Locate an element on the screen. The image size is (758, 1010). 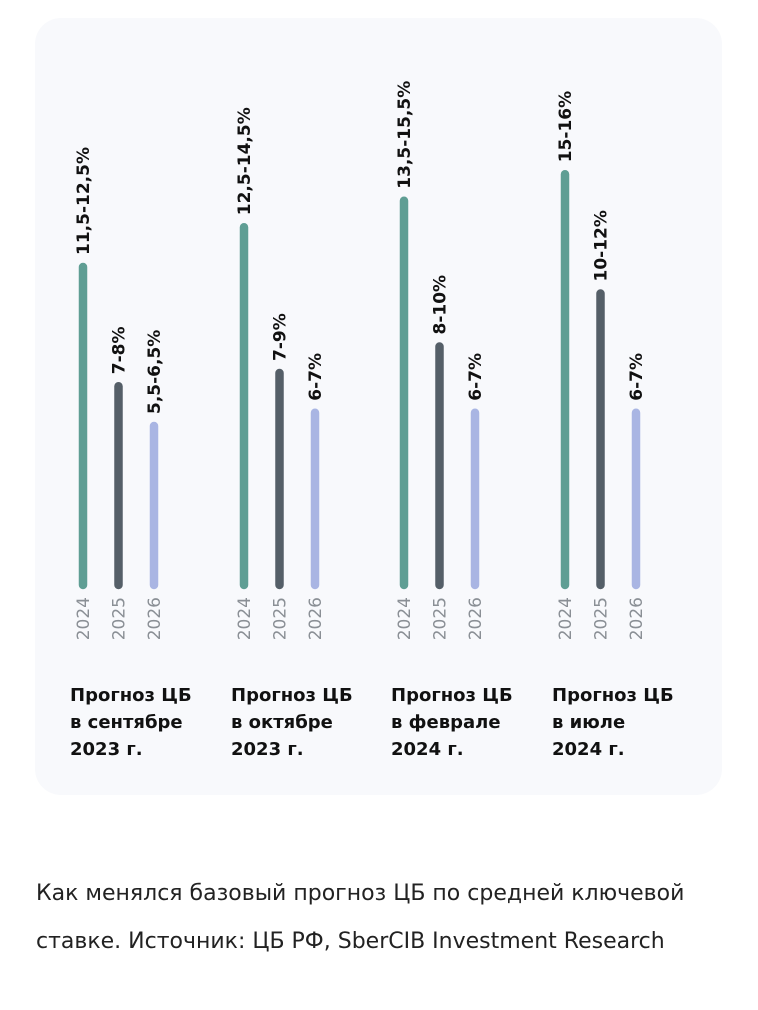
value-label: 11,5-12,5% is located at coordinates (84, 201).